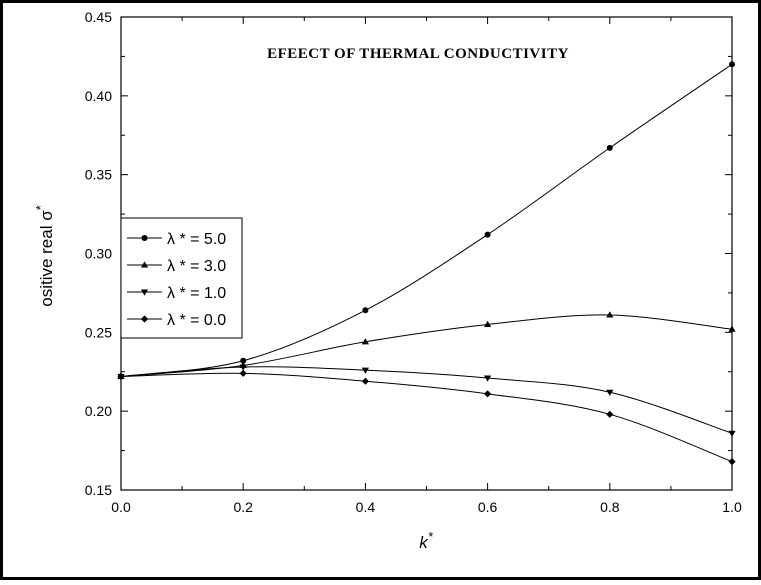 This screenshot has width=761, height=585. Describe the element at coordinates (196, 320) in the screenshot. I see `legend-label: λ * = 0.0` at that location.